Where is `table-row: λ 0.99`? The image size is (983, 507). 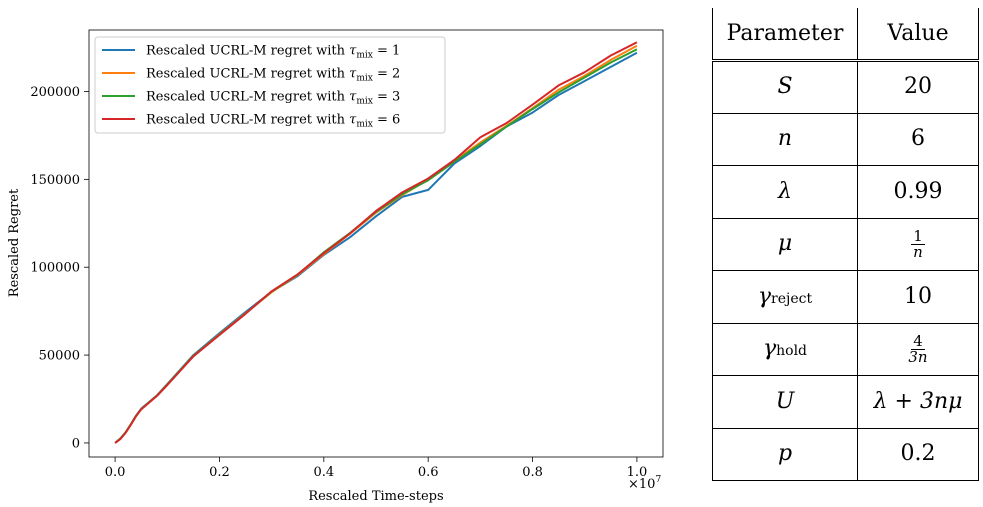
table-row: λ 0.99 is located at coordinates (845, 192).